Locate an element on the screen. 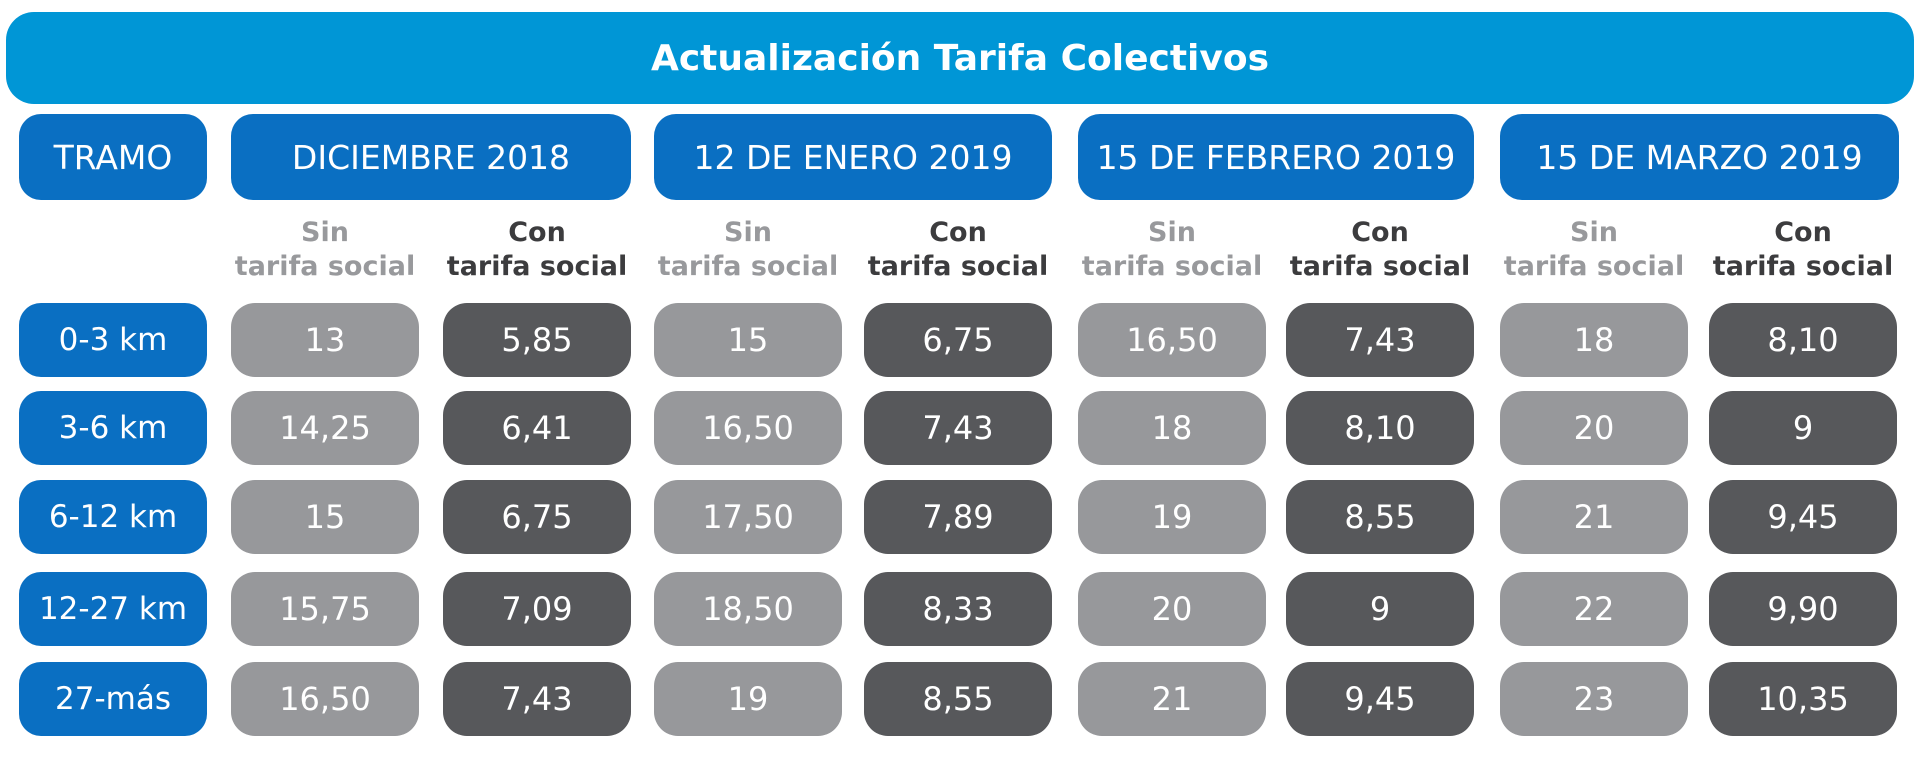  title-bar: Actualización Tarifa Colectivos is located at coordinates (960, 58).